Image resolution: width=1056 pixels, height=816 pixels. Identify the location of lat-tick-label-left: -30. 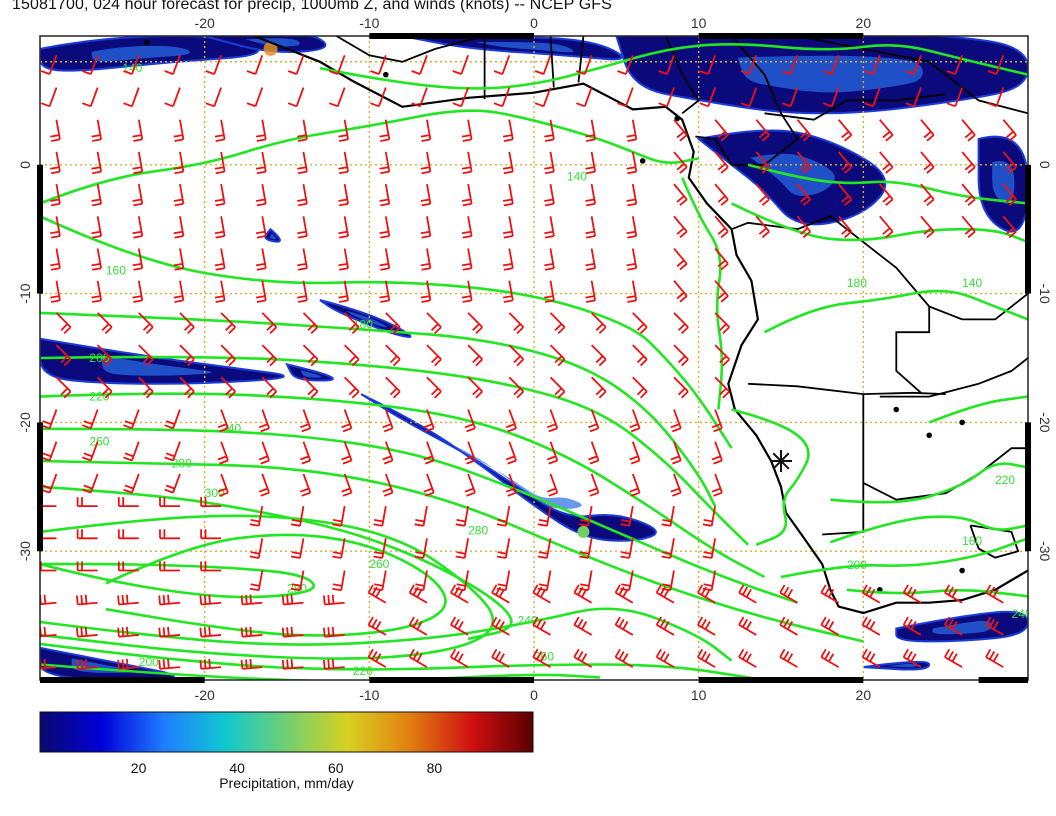
(25, 551).